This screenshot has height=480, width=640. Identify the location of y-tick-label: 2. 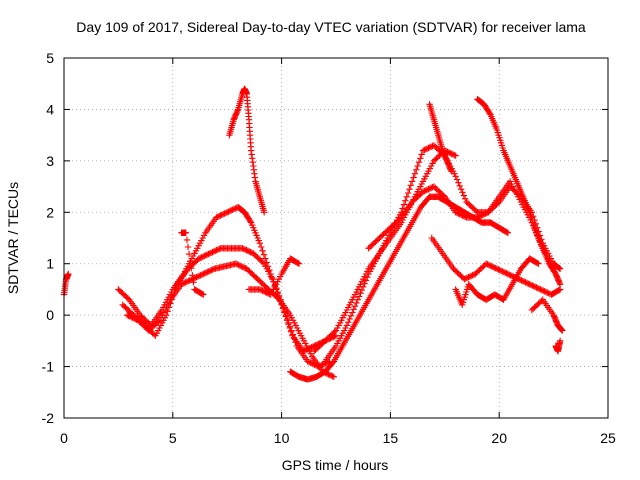
(50, 212).